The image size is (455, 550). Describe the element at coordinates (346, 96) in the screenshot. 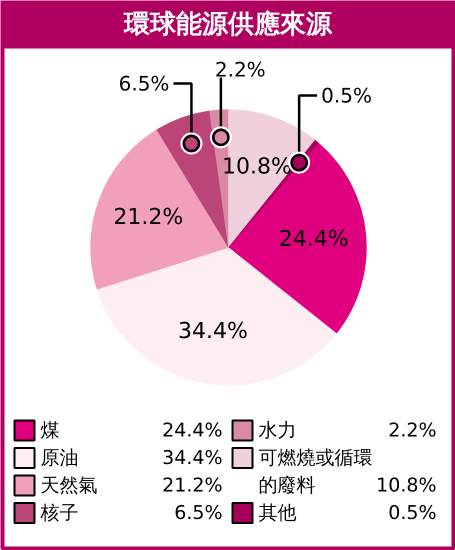

I see `data-label: 0.5%` at that location.